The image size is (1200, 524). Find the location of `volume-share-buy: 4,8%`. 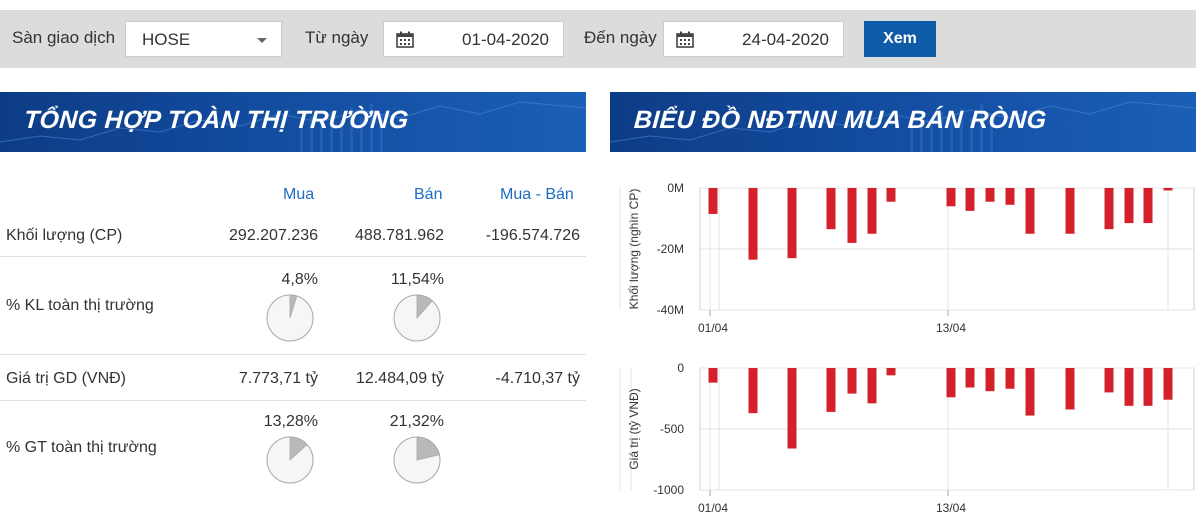

volume-share-buy: 4,8% is located at coordinates (299, 279).